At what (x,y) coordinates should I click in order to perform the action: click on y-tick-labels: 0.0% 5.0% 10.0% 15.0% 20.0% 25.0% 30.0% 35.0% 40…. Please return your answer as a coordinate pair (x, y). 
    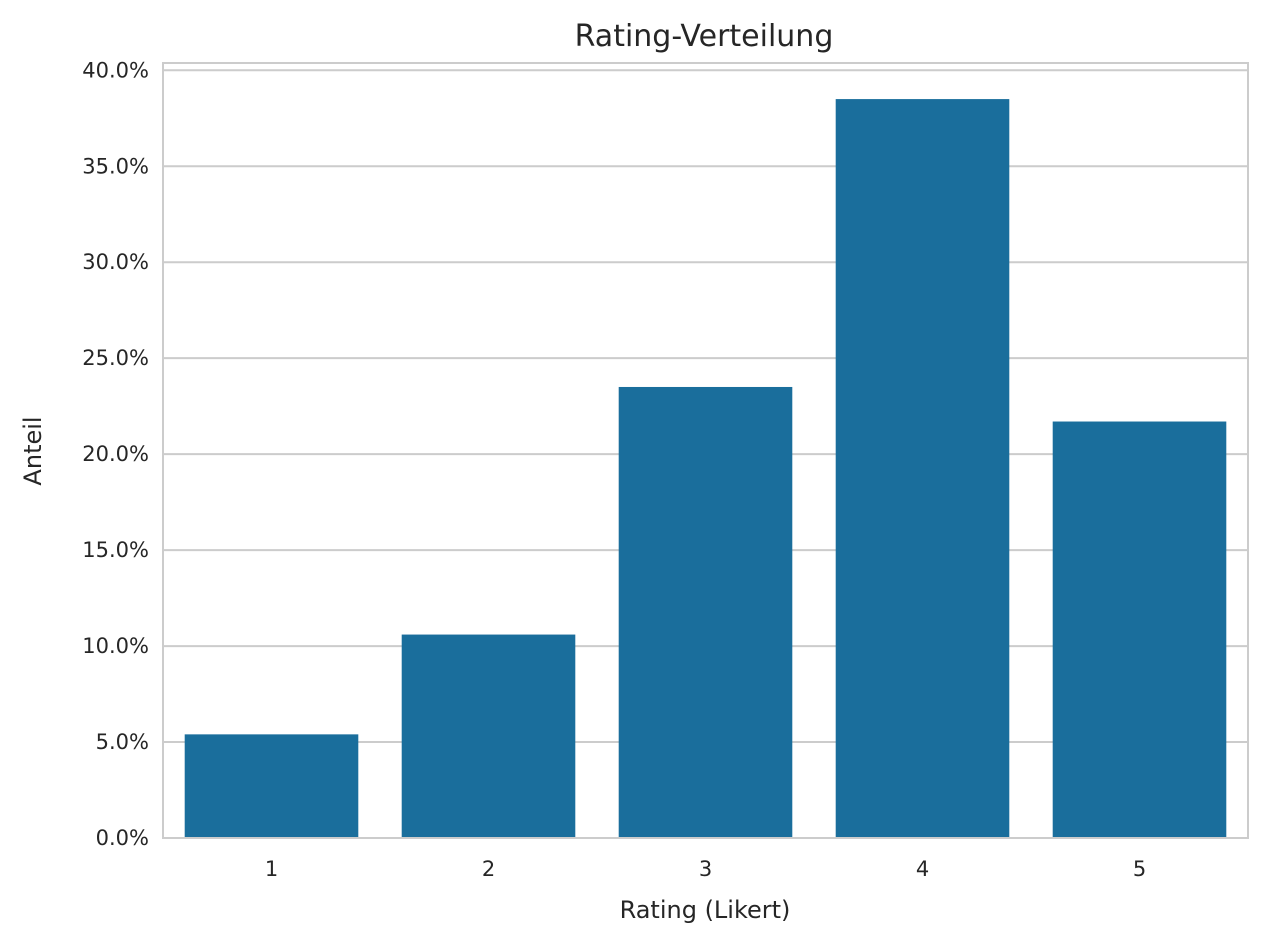
    Looking at the image, I should click on (115, 454).